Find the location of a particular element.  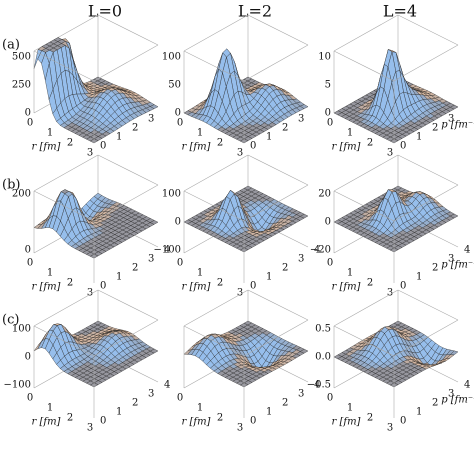

z-tick-label: 0.5 is located at coordinates (323, 329).